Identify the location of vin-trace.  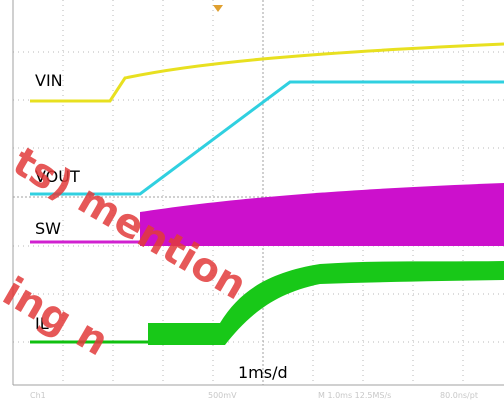
(267, 72).